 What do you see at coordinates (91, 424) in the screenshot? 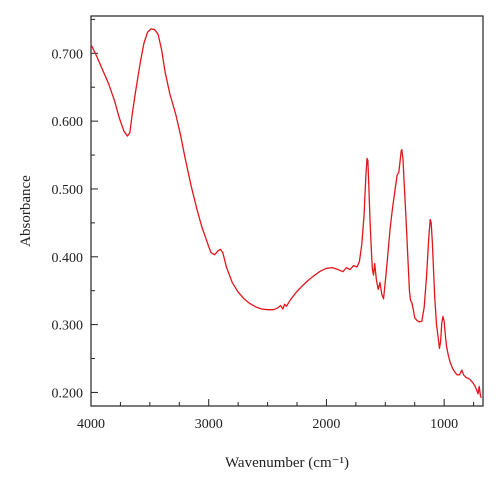
I see `x-tick-label: 4000` at bounding box center [91, 424].